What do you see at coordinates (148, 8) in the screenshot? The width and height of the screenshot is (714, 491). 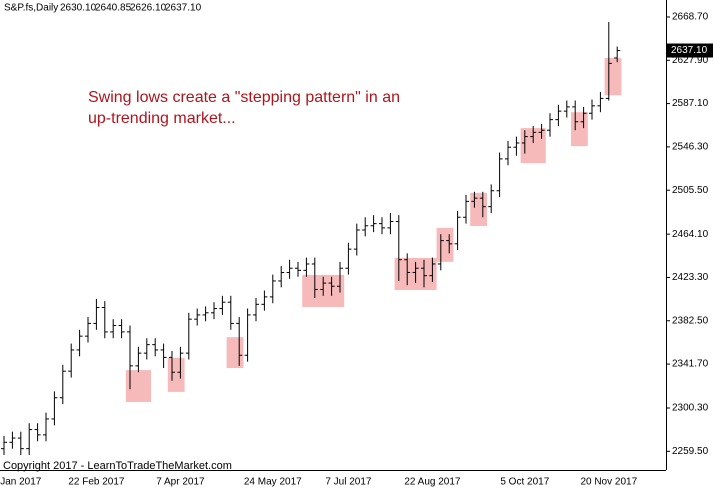 I see `last-low: 2626.10` at bounding box center [148, 8].